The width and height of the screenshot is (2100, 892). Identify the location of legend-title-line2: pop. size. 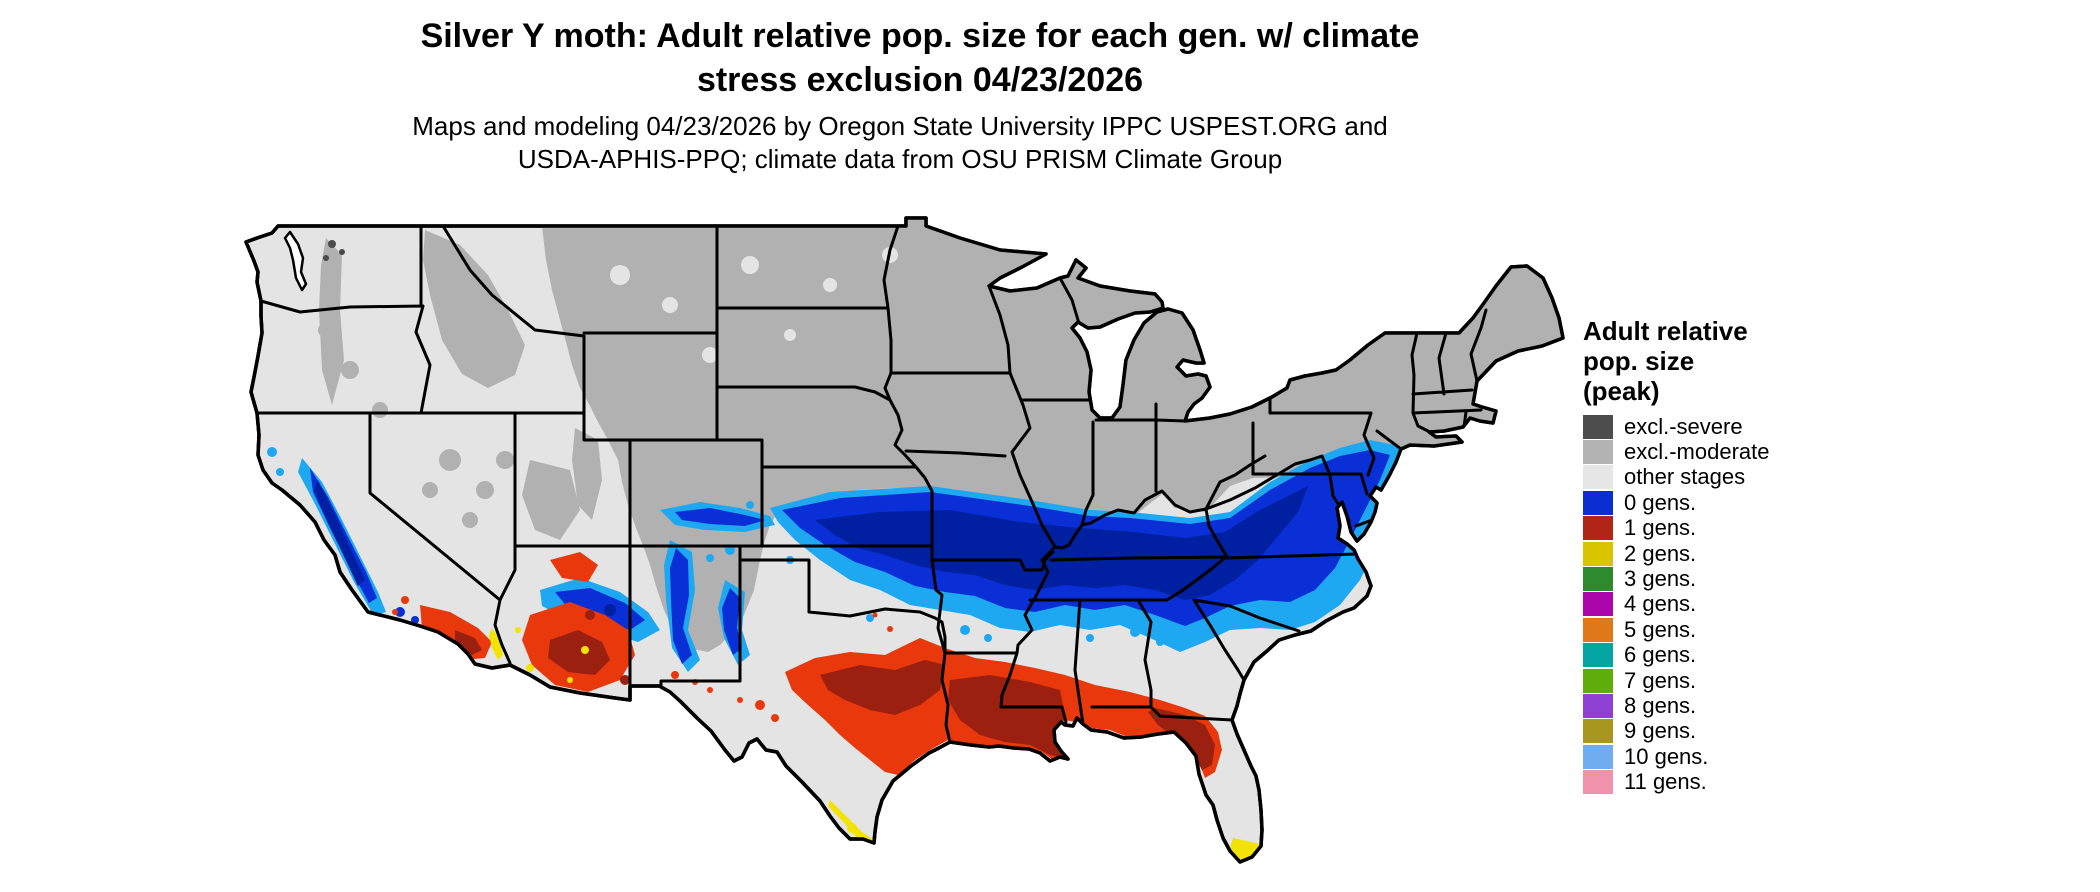
(1639, 361).